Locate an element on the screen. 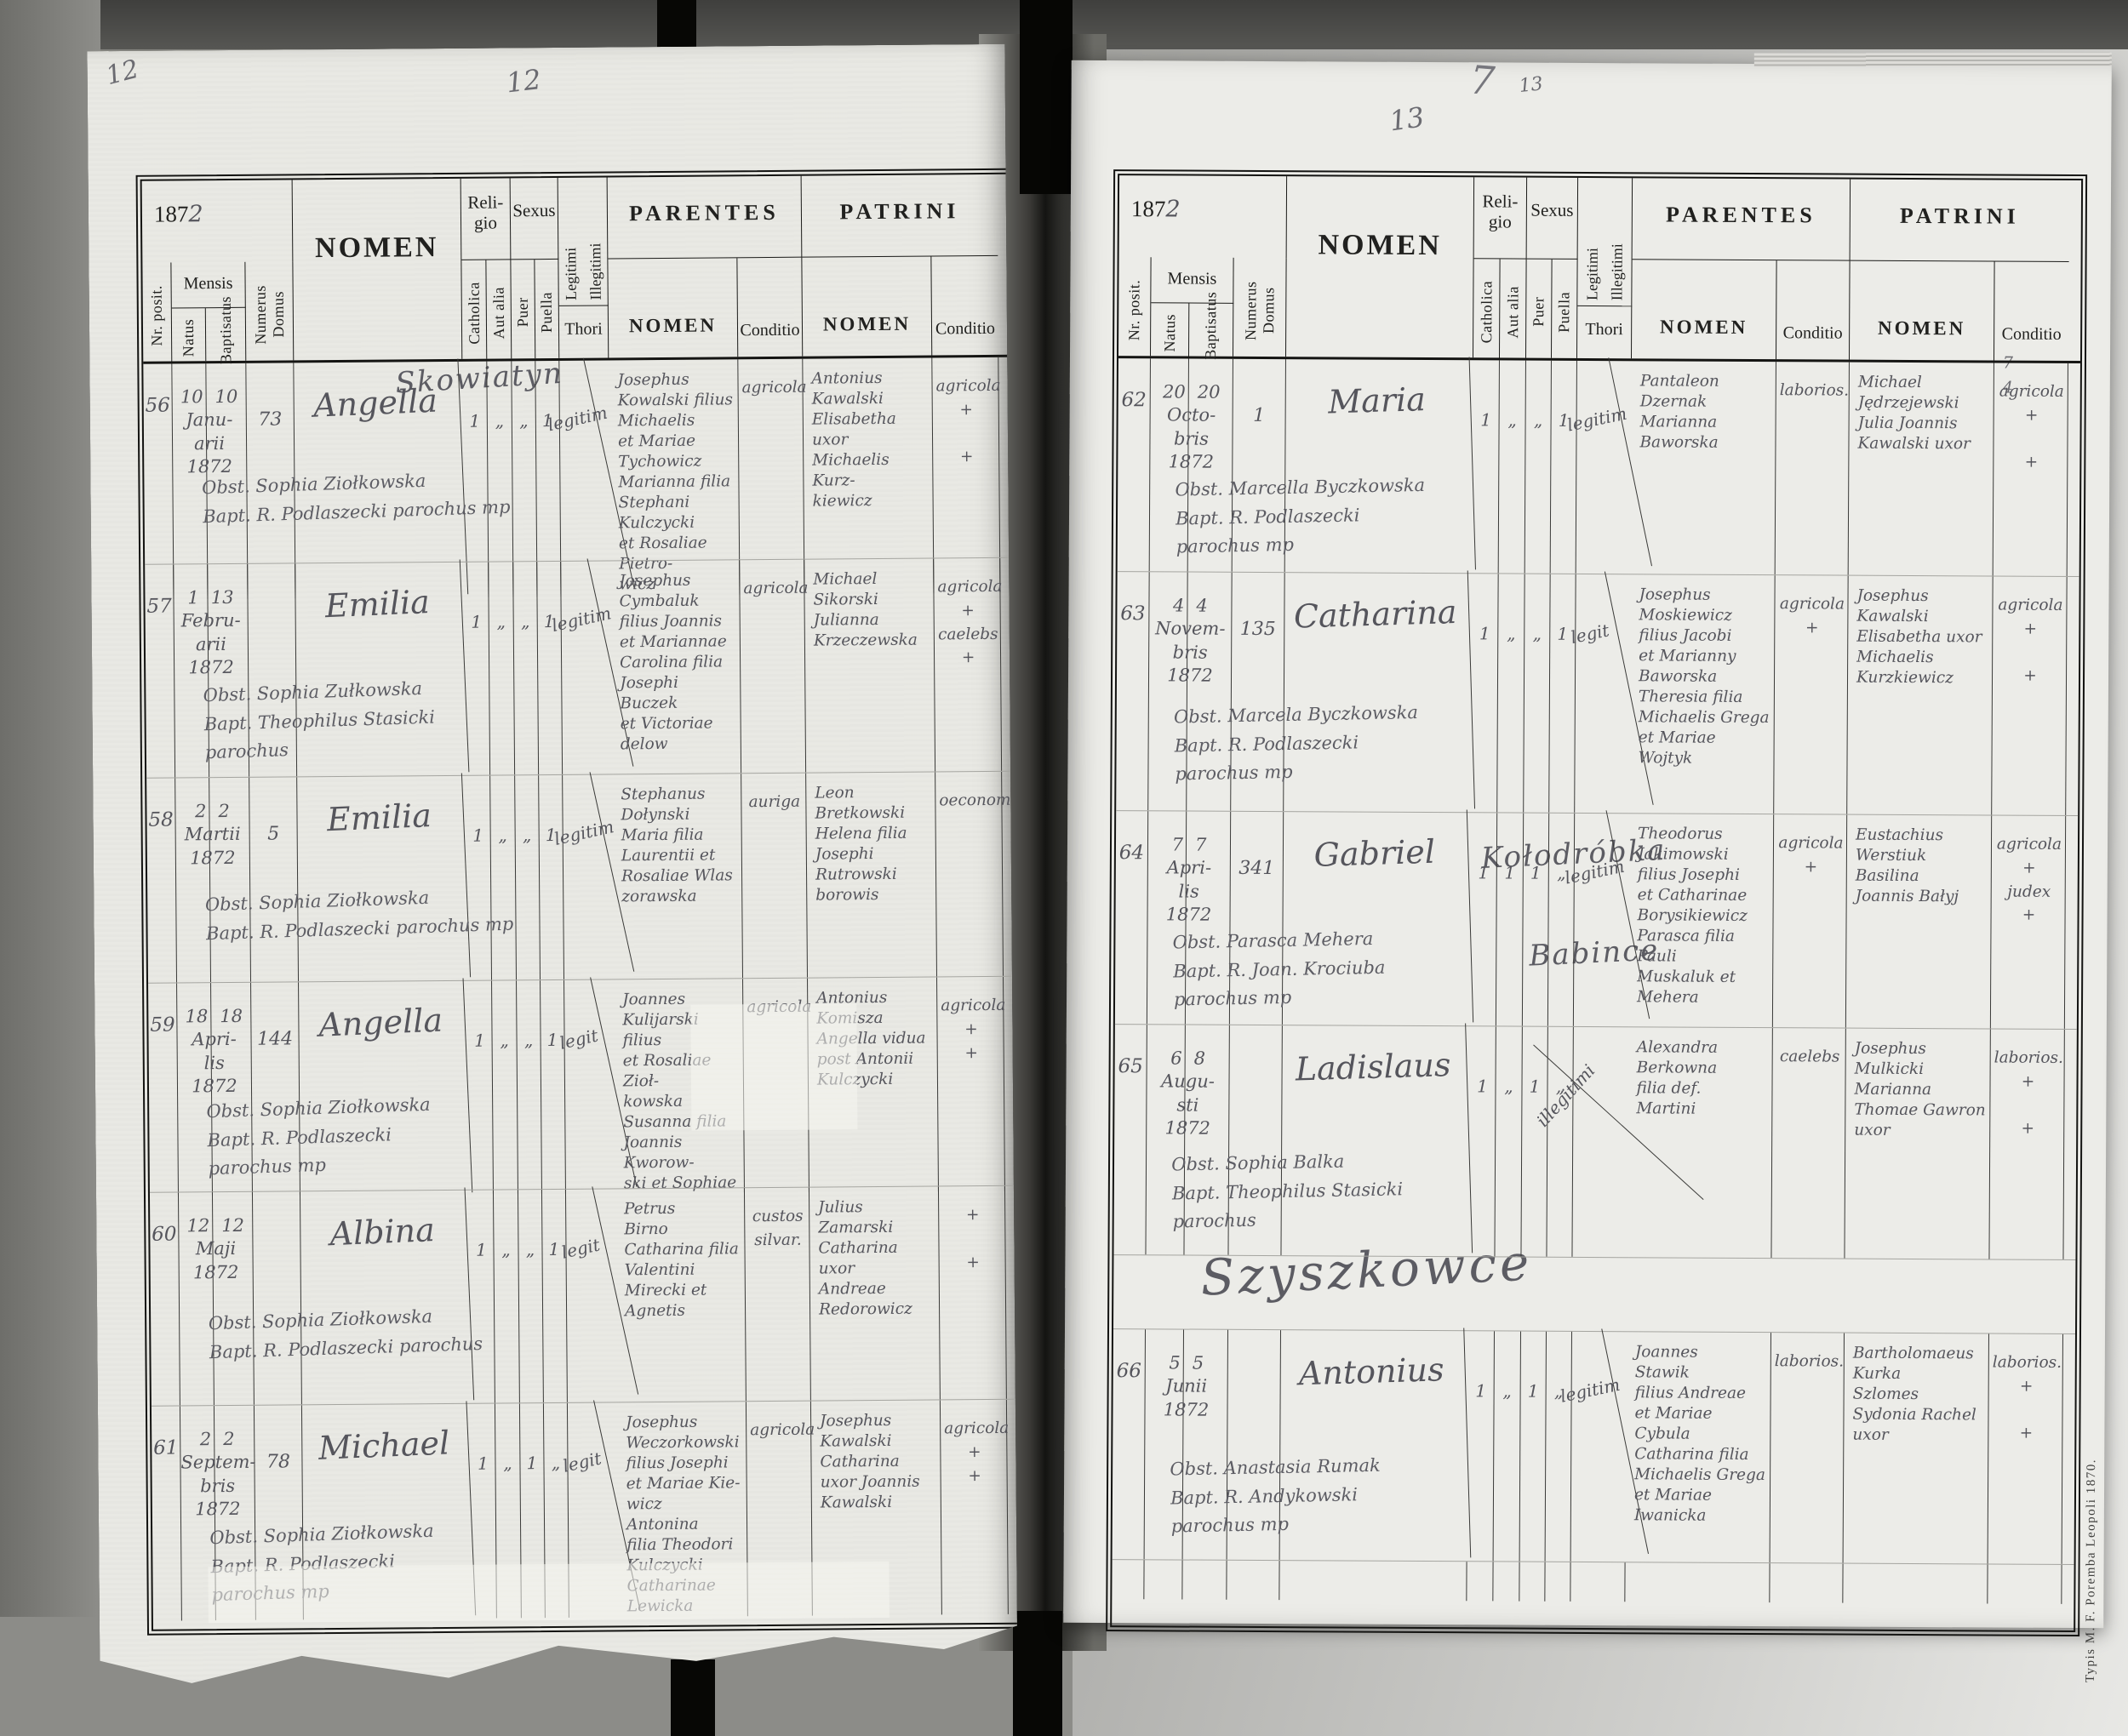 Image resolution: width=2128 pixels, height=1736 pixels. month: Maji is located at coordinates (216, 1248).